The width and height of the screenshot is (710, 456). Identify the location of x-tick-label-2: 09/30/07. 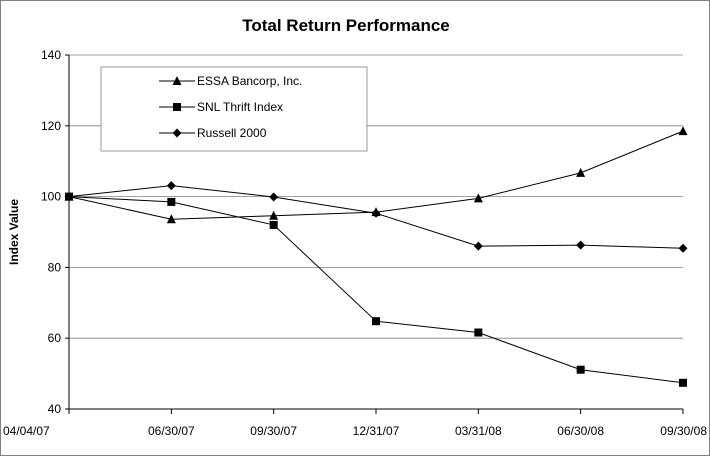
(273, 431).